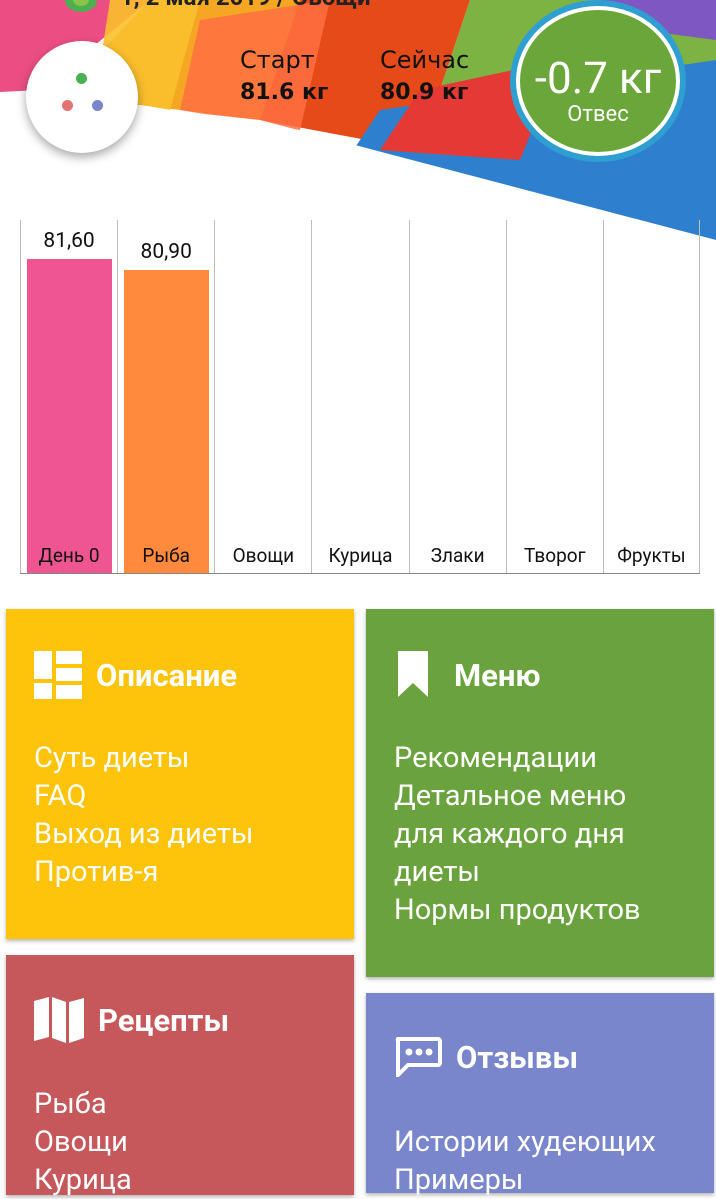 The width and height of the screenshot is (716, 1199). Describe the element at coordinates (81, 78) in the screenshot. I see `fab-dot-green` at that location.